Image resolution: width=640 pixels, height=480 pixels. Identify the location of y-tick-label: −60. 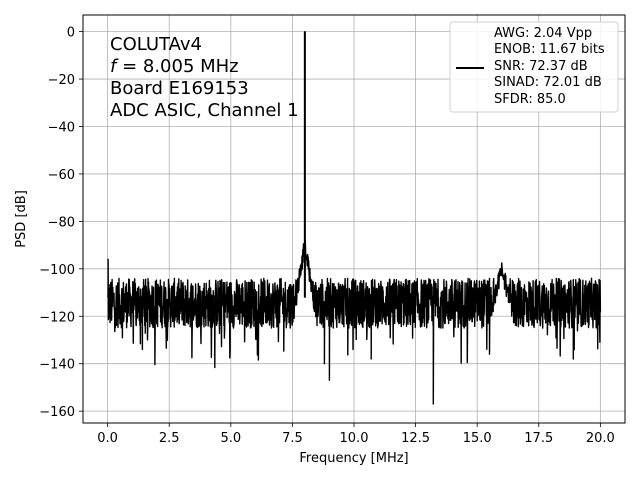
(61, 175).